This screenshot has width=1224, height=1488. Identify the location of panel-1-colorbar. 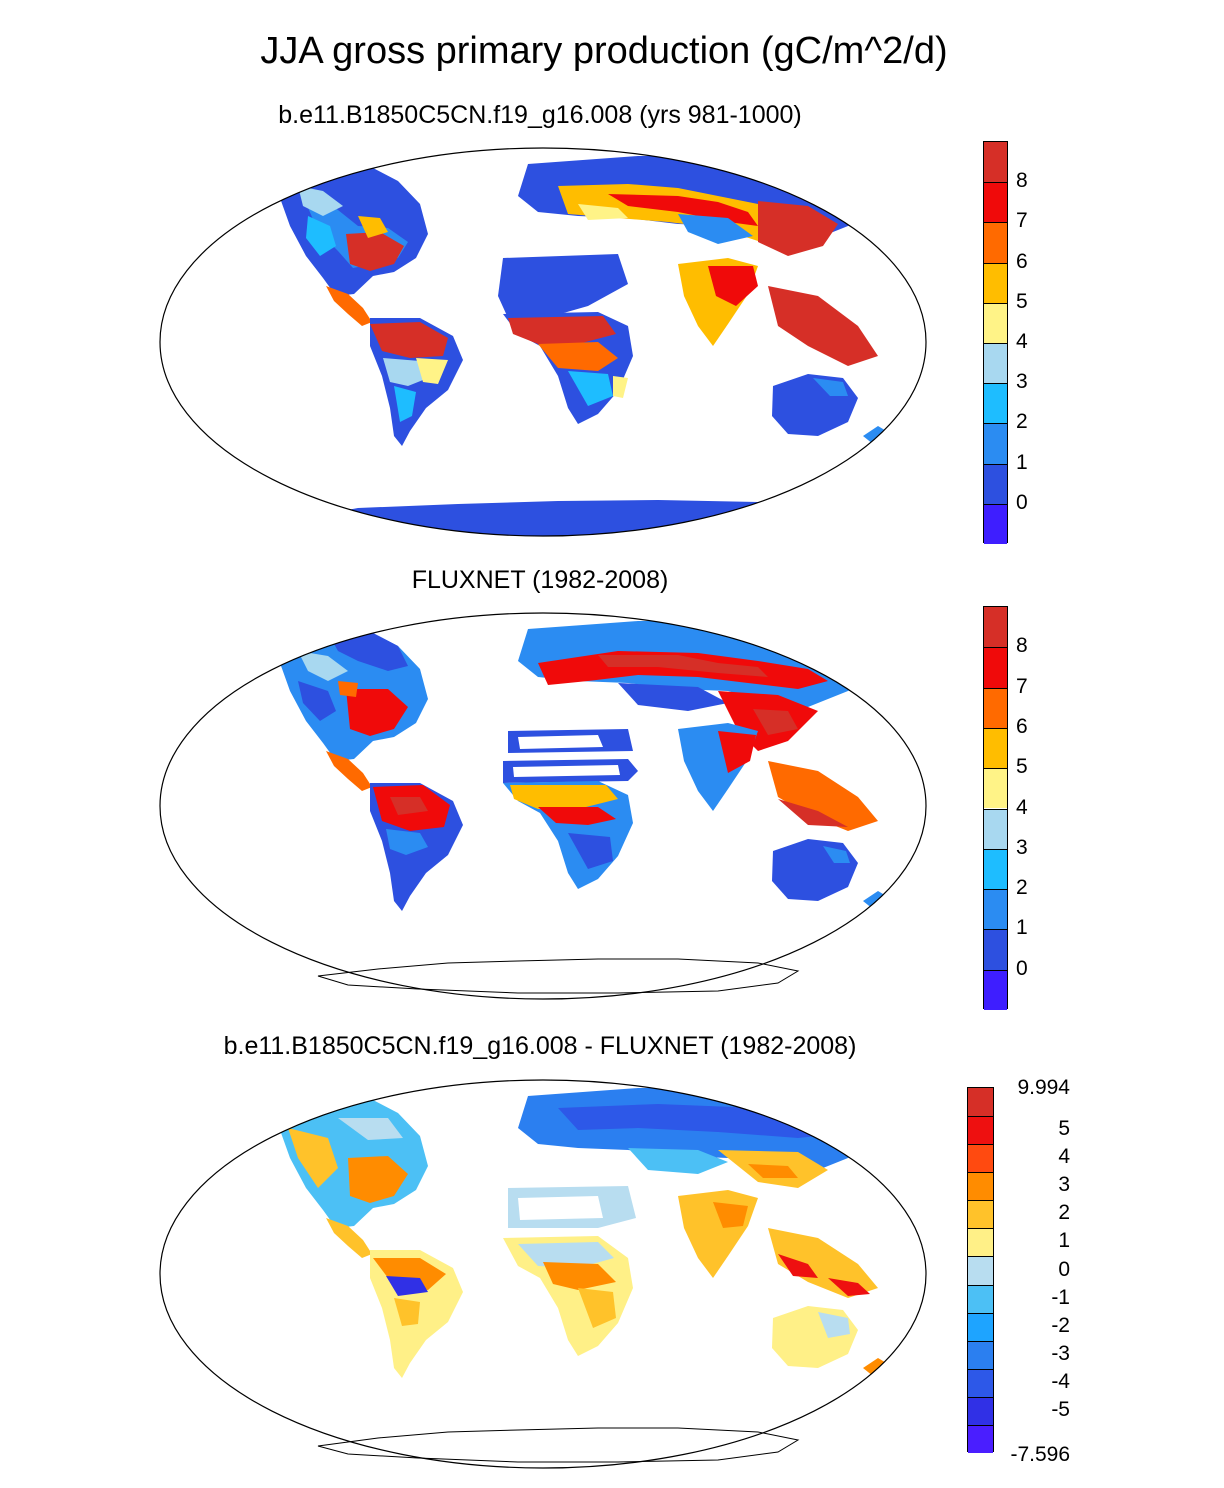
(995, 342).